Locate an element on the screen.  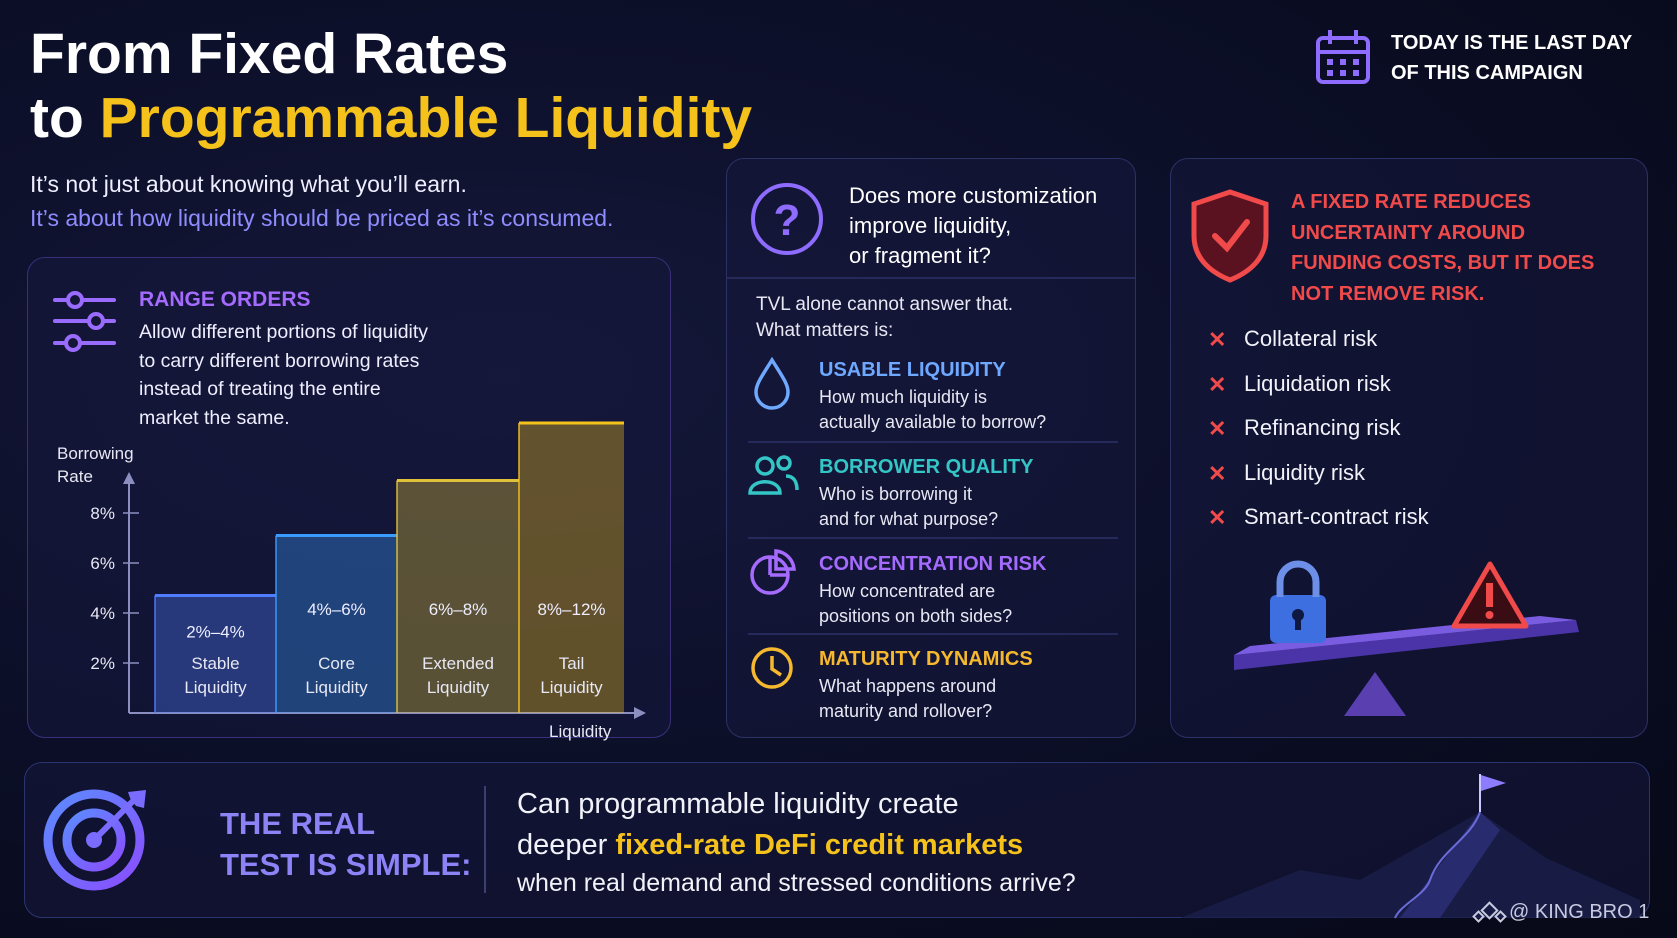
range-label: 8%–12% is located at coordinates (571, 609).